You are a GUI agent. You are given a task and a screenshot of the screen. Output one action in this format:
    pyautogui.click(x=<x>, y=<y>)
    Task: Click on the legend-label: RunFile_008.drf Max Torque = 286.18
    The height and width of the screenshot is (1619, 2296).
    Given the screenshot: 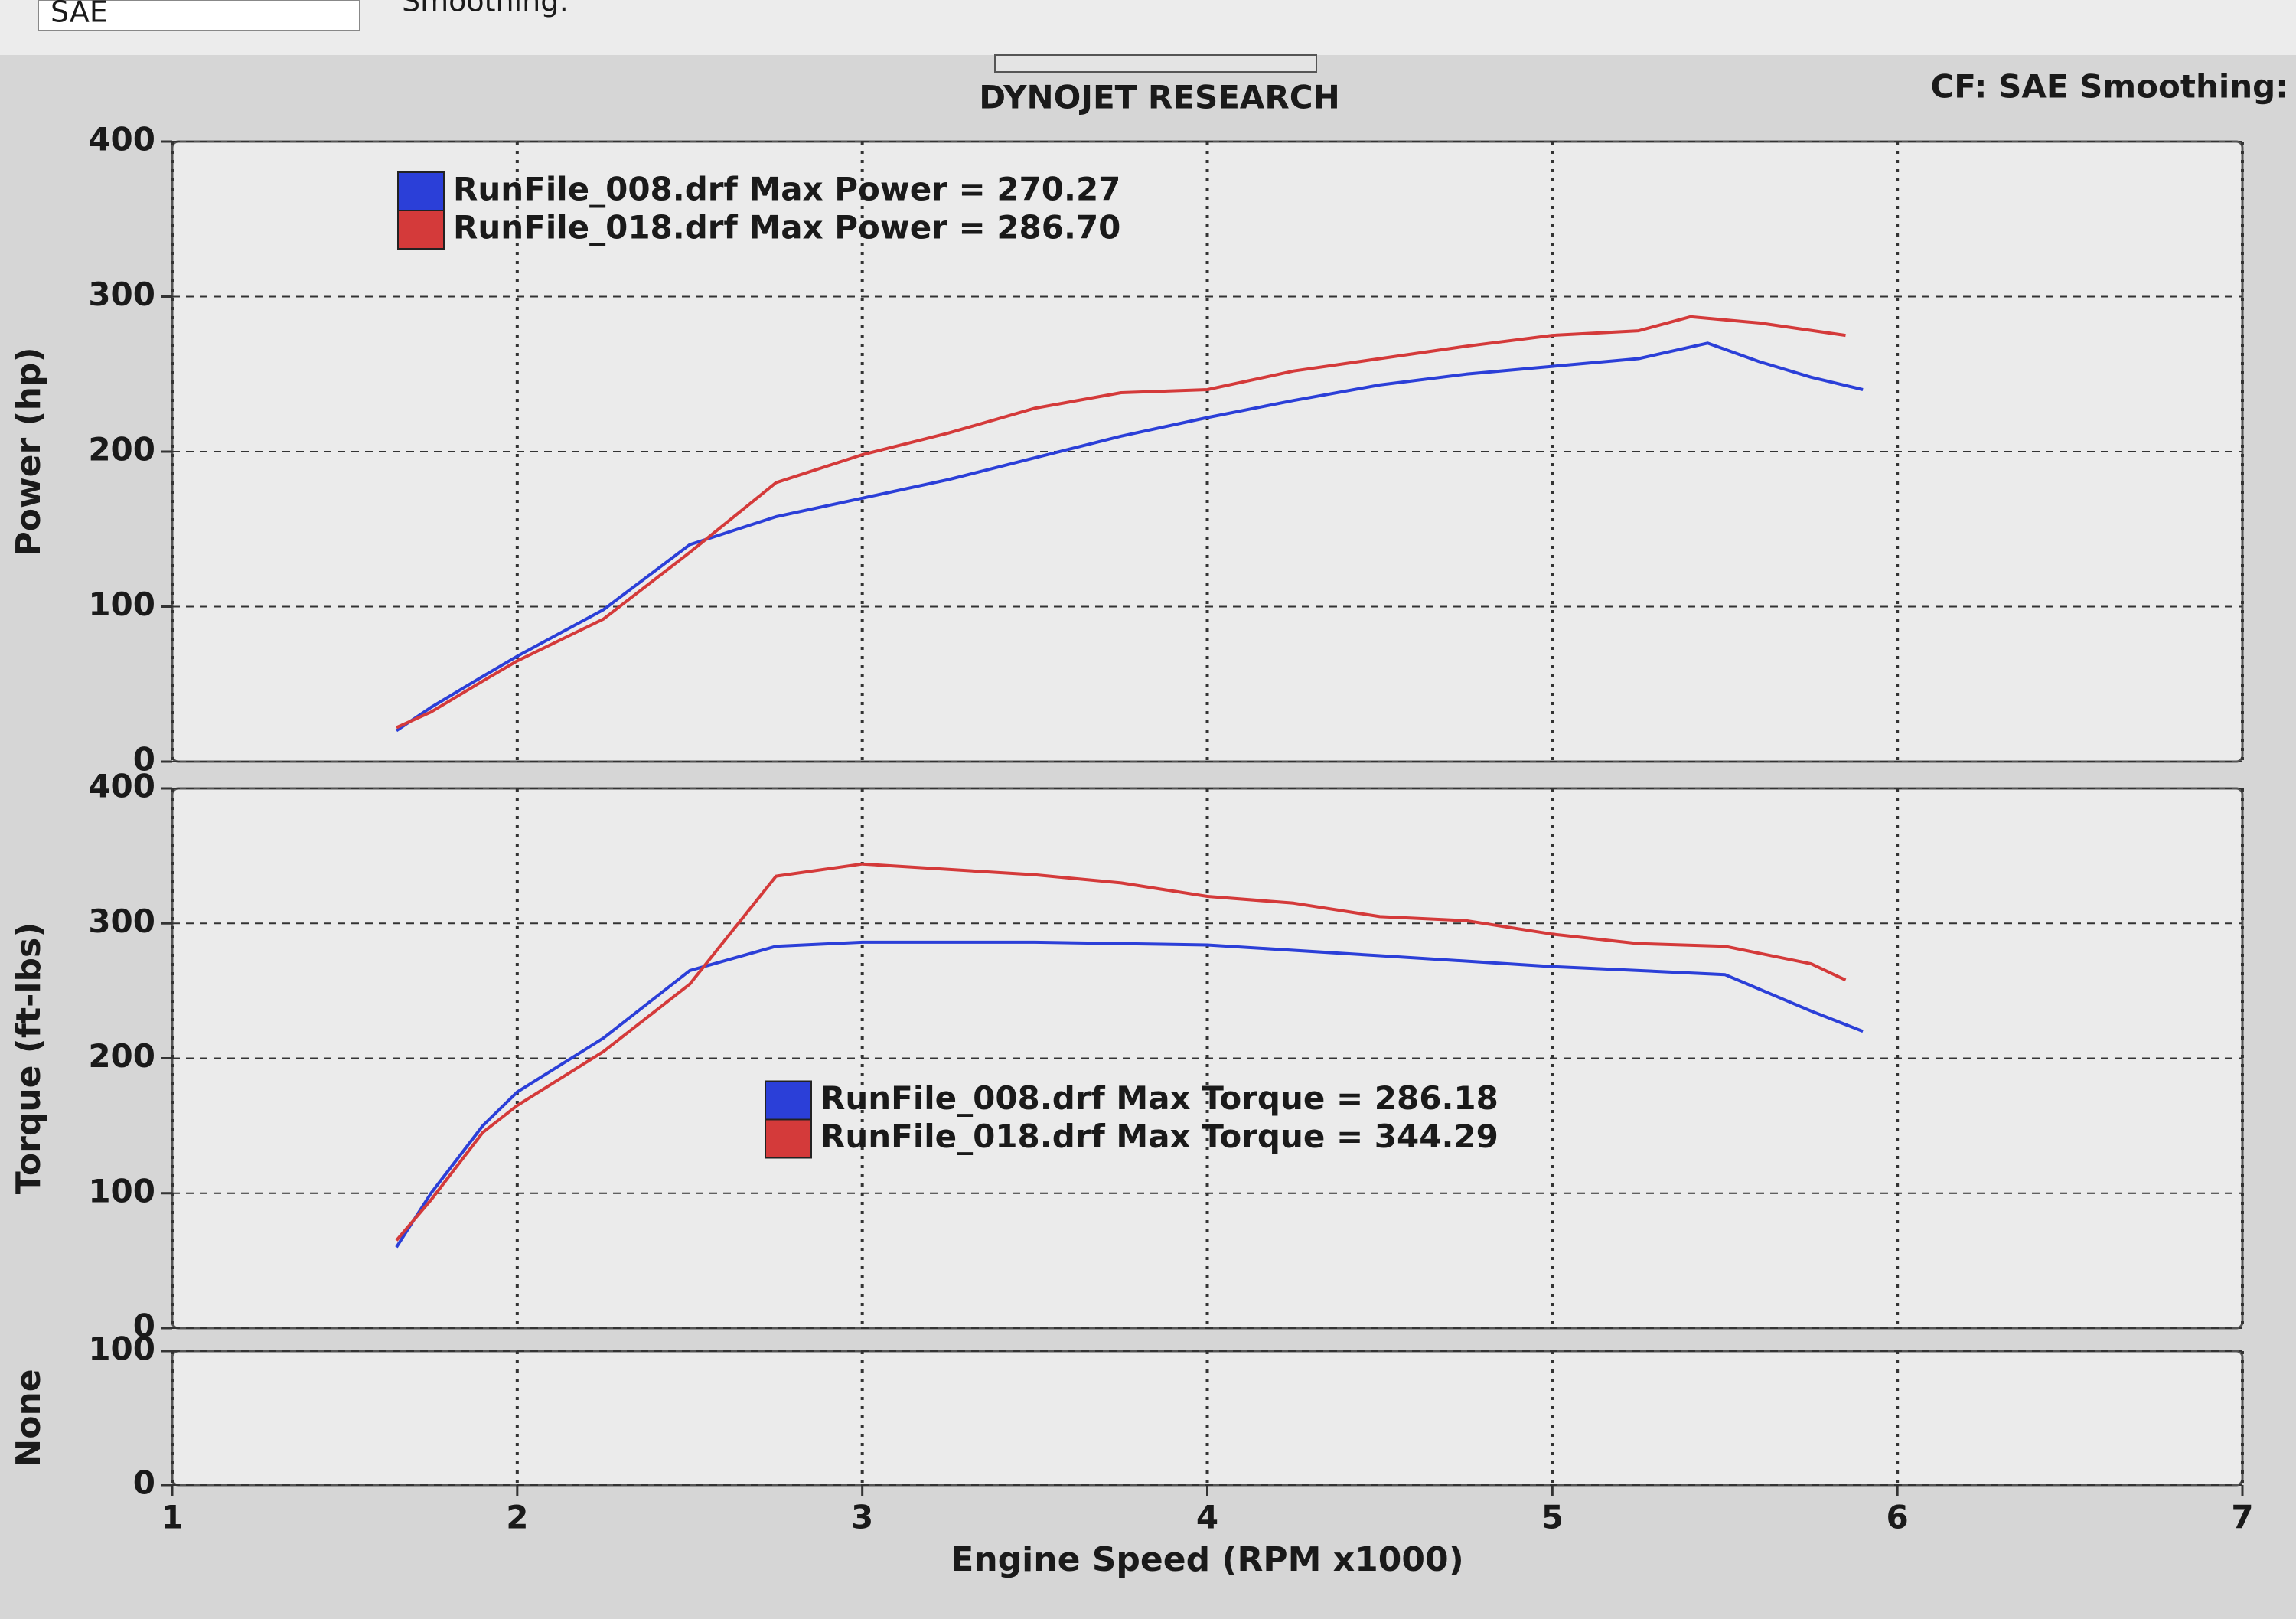 What is the action you would take?
    pyautogui.click(x=1159, y=1098)
    